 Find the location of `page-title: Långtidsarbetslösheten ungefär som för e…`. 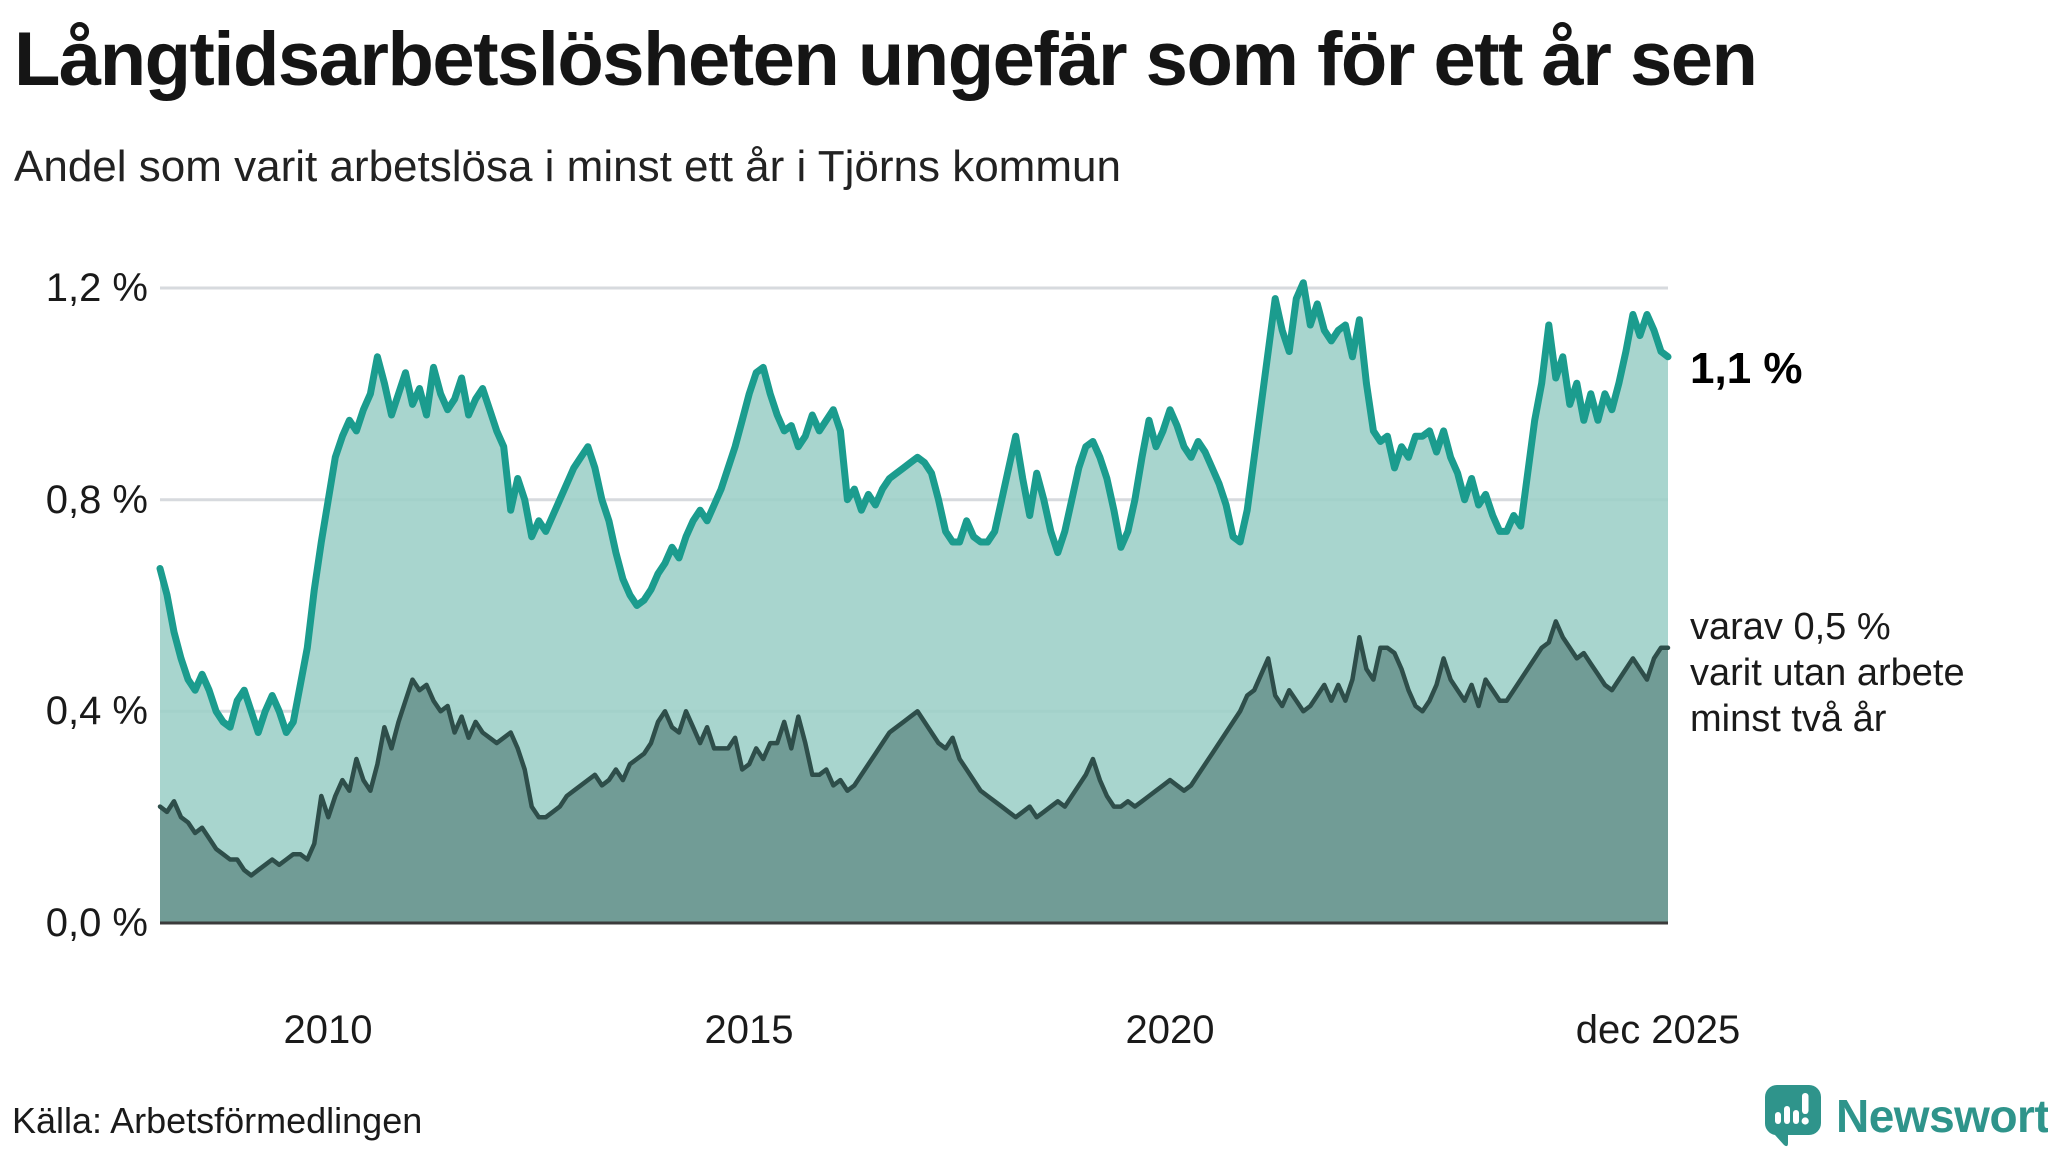

page-title: Långtidsarbetslösheten ungefär som för e… is located at coordinates (886, 59).